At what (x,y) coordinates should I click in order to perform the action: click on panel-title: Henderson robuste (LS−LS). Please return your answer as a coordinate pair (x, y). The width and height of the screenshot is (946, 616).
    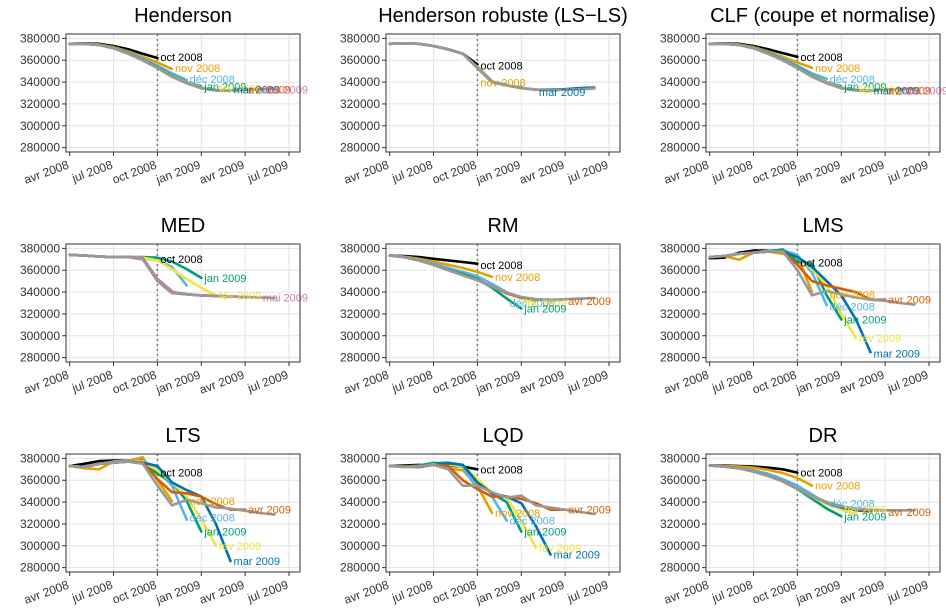
    Looking at the image, I should click on (503, 16).